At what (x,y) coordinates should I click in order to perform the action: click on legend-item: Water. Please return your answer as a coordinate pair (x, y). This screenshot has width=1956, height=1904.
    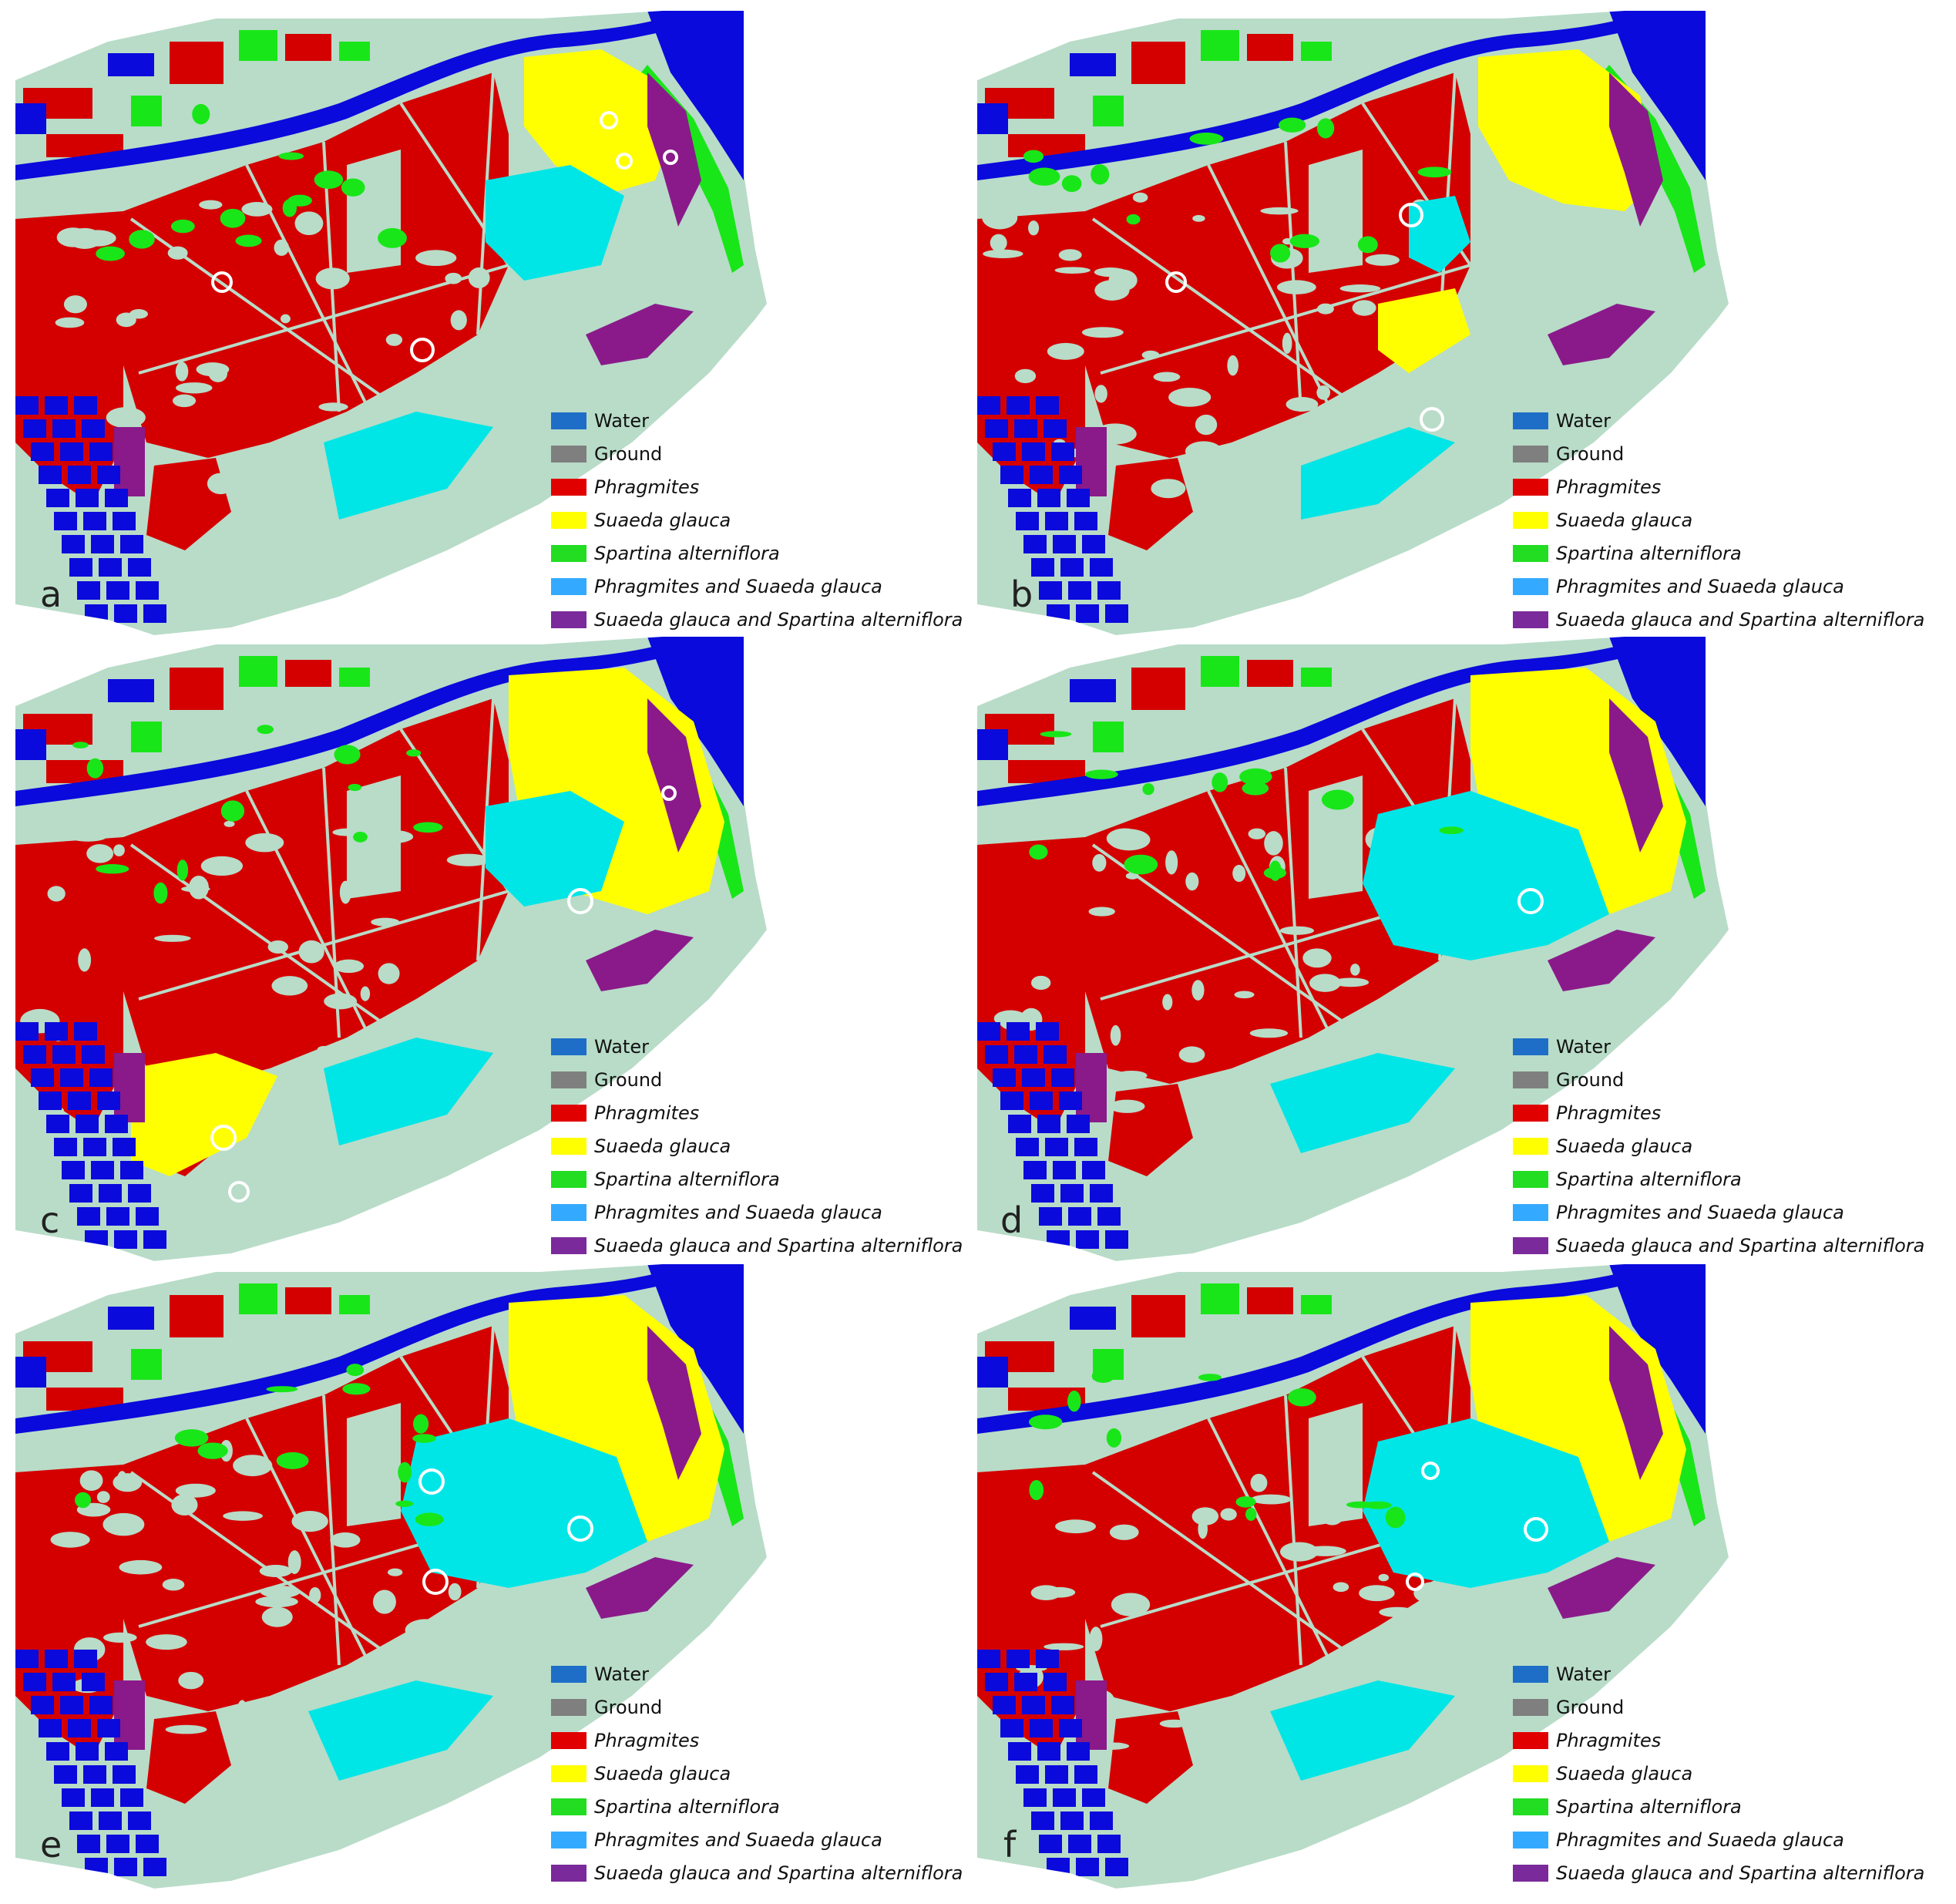
    Looking at the image, I should click on (757, 1673).